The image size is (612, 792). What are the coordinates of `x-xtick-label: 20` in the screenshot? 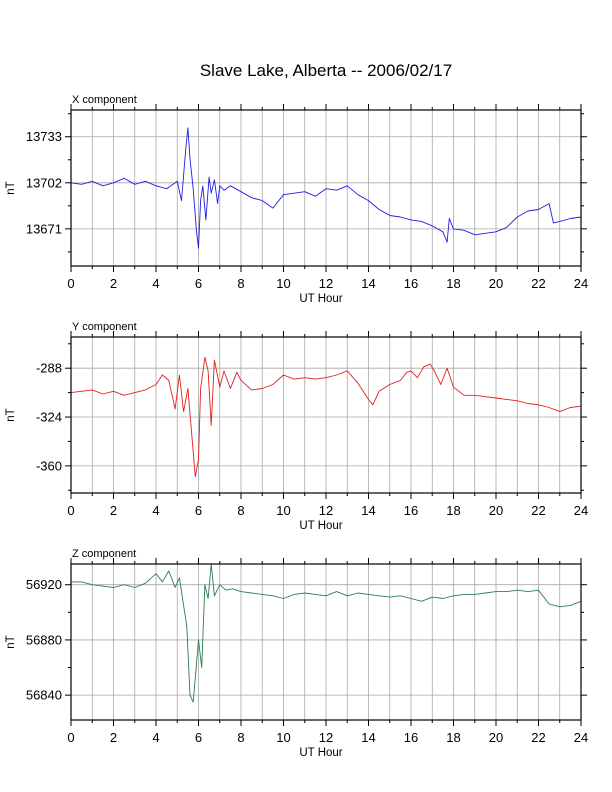 It's located at (496, 283).